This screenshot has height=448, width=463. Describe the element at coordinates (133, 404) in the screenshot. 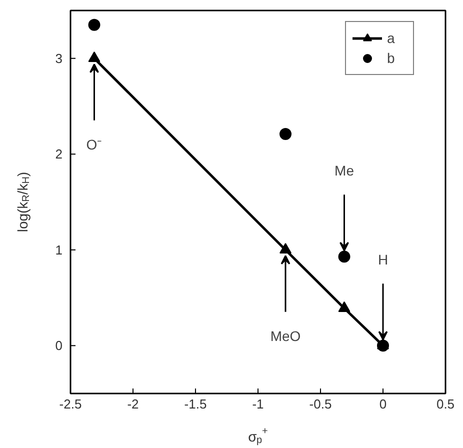

I see `x-tick-label: -2` at that location.